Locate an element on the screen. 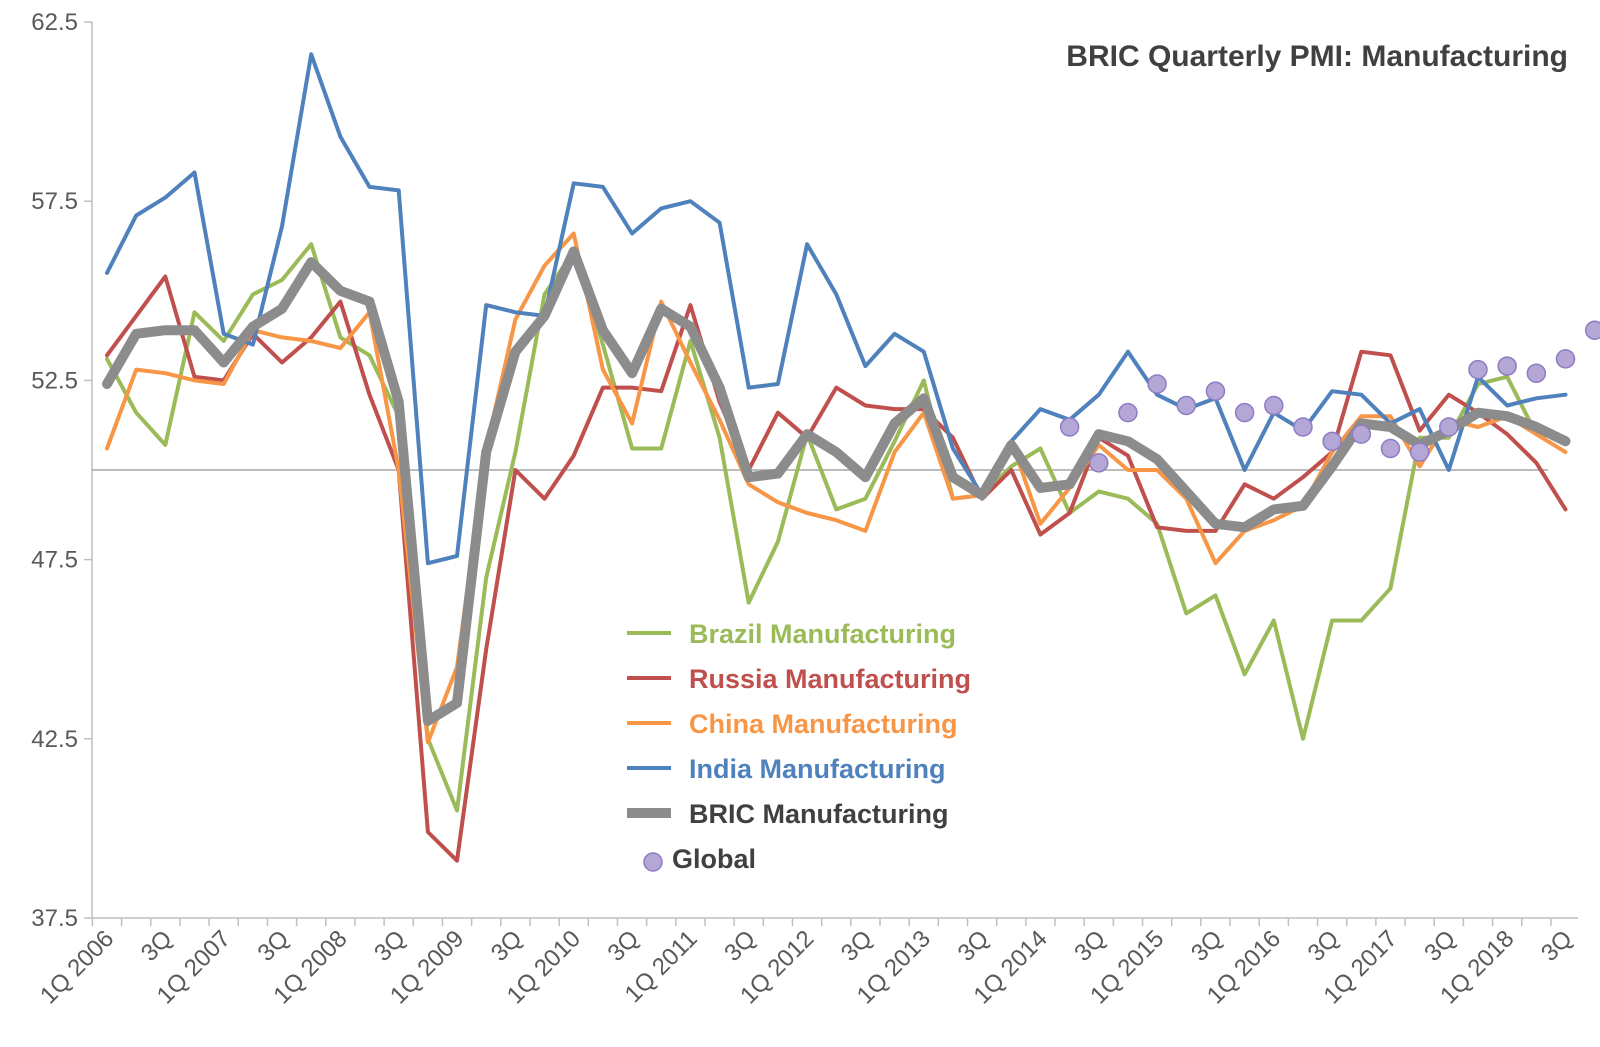  y-tick-label: 42.5 is located at coordinates (54, 739).